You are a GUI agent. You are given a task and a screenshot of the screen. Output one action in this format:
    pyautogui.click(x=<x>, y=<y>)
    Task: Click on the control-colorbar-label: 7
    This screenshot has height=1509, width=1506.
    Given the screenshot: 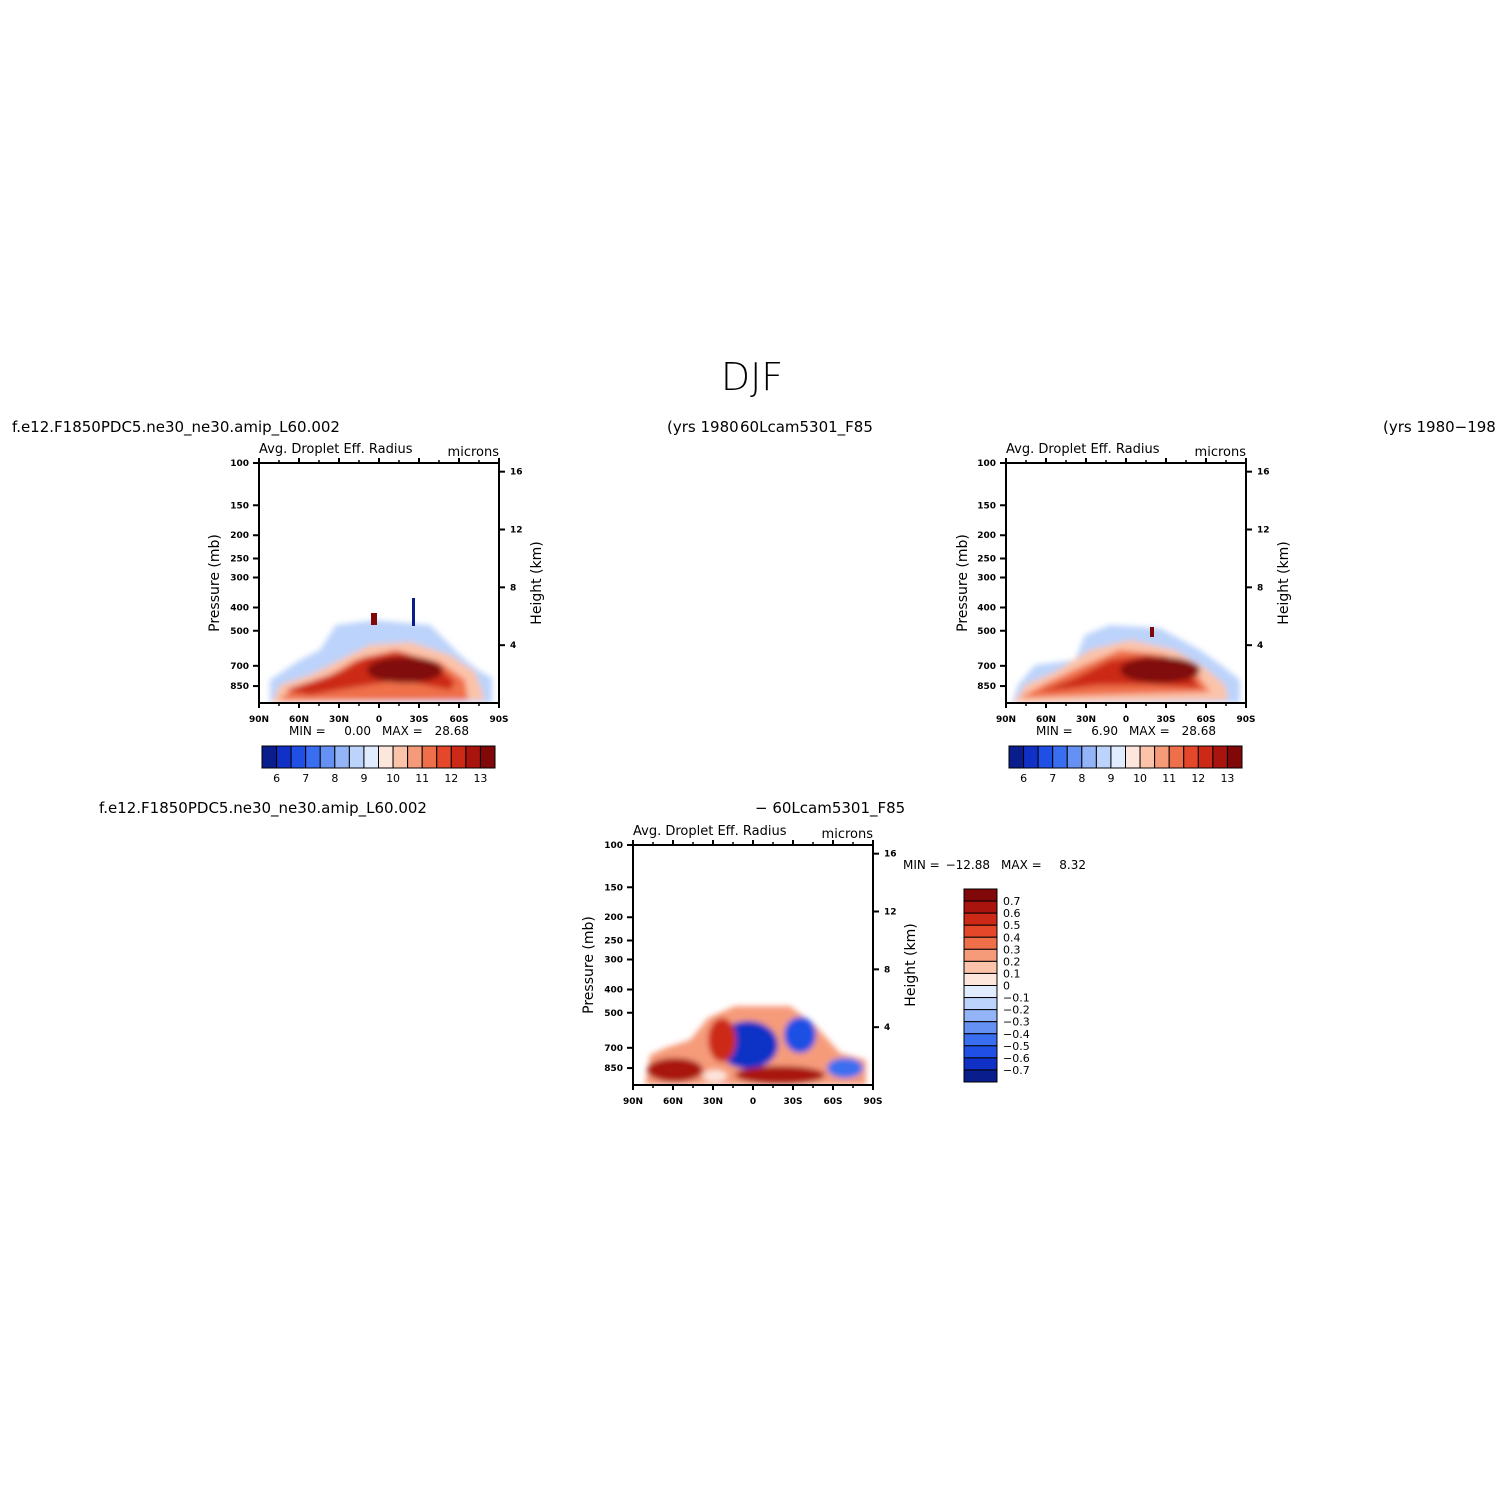 What is the action you would take?
    pyautogui.click(x=1052, y=778)
    